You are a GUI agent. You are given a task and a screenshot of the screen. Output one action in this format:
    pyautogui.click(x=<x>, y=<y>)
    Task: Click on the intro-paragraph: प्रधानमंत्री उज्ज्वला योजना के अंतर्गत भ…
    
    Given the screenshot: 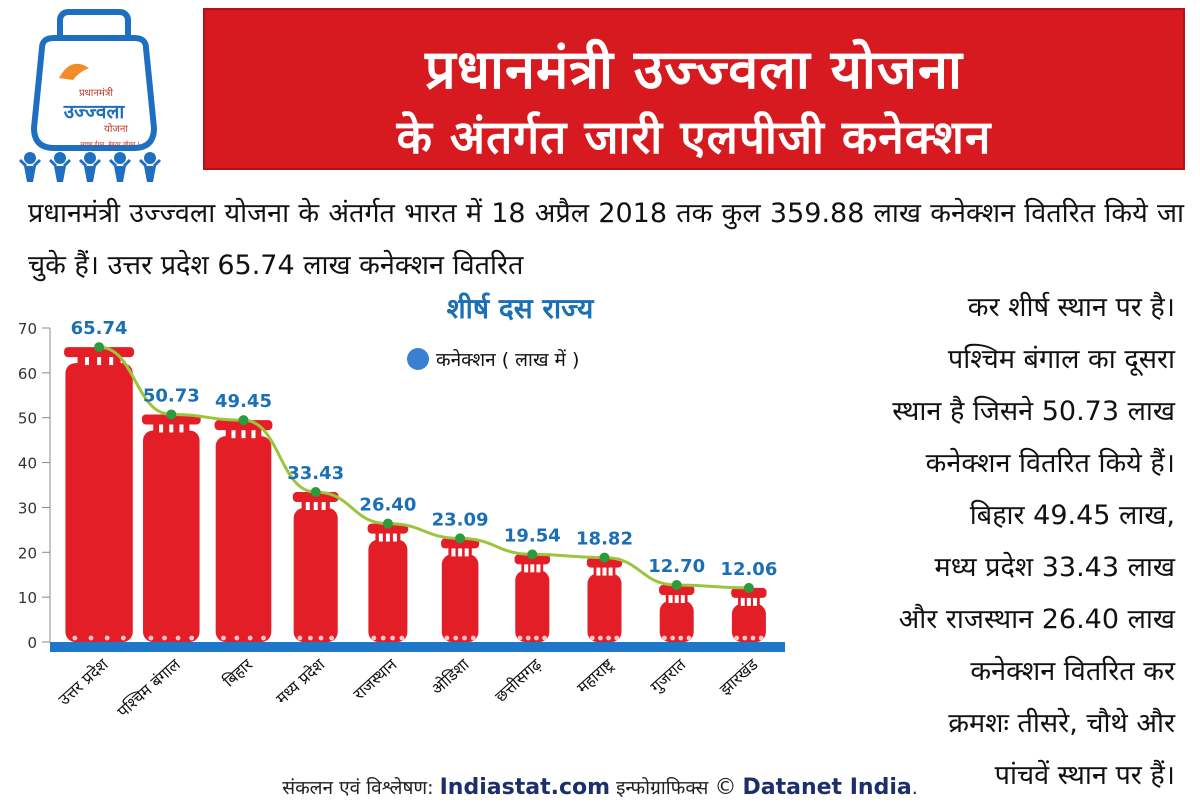 What is the action you would take?
    pyautogui.click(x=606, y=239)
    